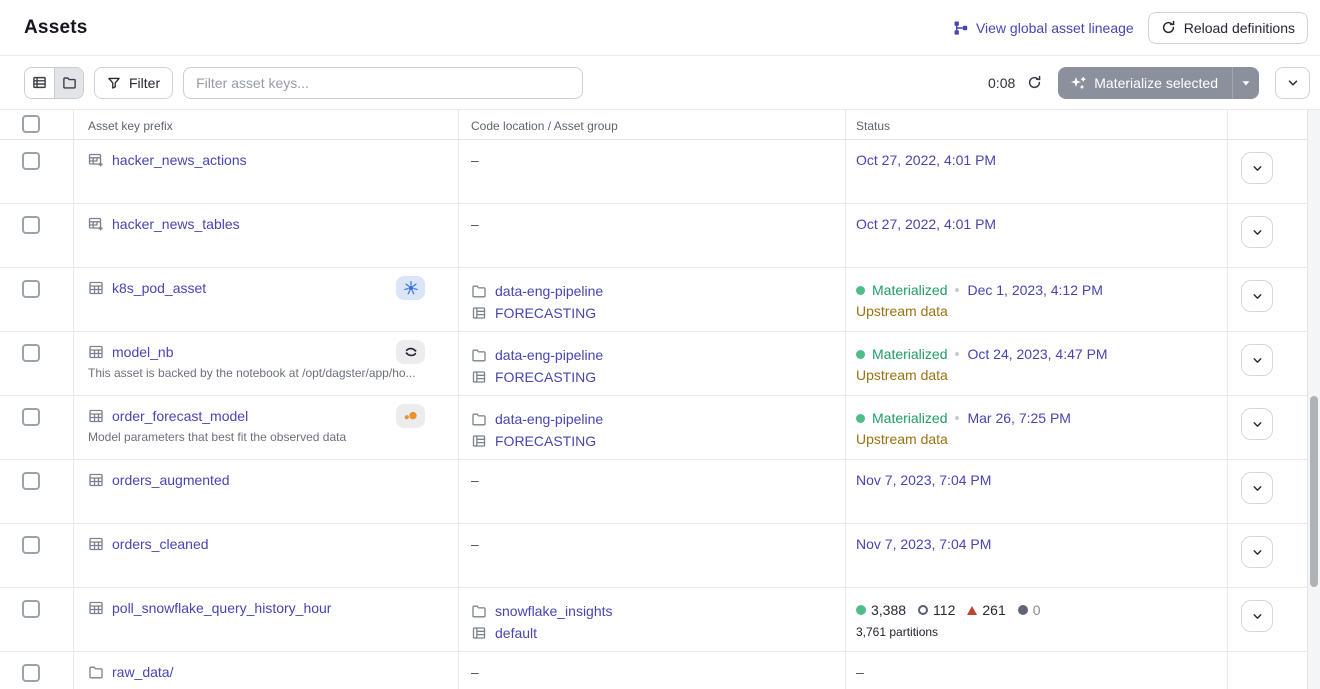 This screenshot has width=1320, height=689. Describe the element at coordinates (96, 224) in the screenshot. I see `table-add-icon` at that location.